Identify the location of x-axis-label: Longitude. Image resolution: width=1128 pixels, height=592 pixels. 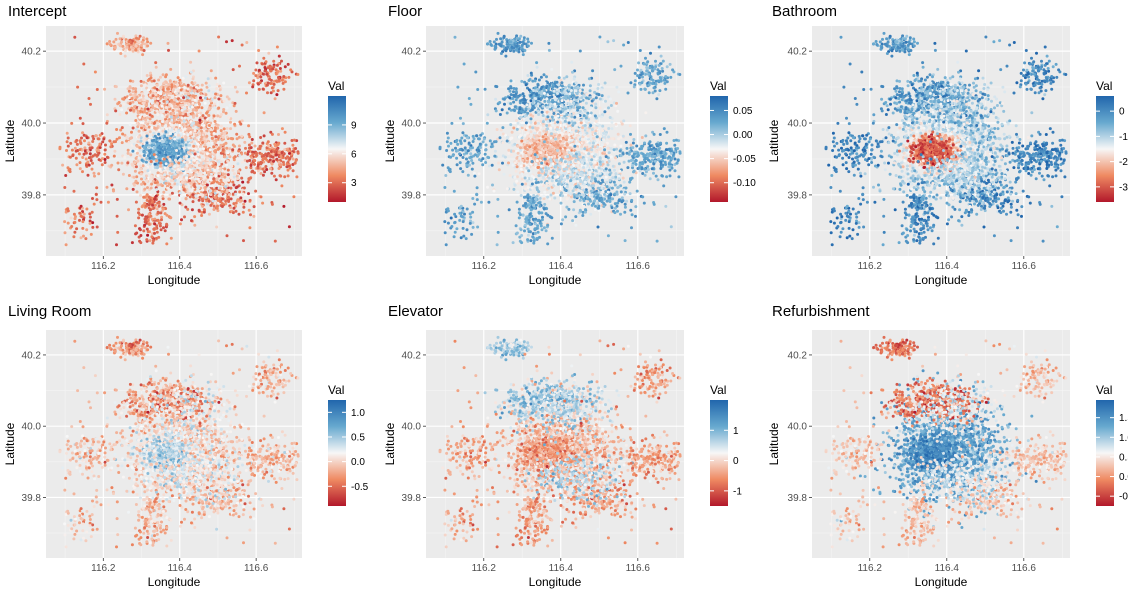
(174, 280).